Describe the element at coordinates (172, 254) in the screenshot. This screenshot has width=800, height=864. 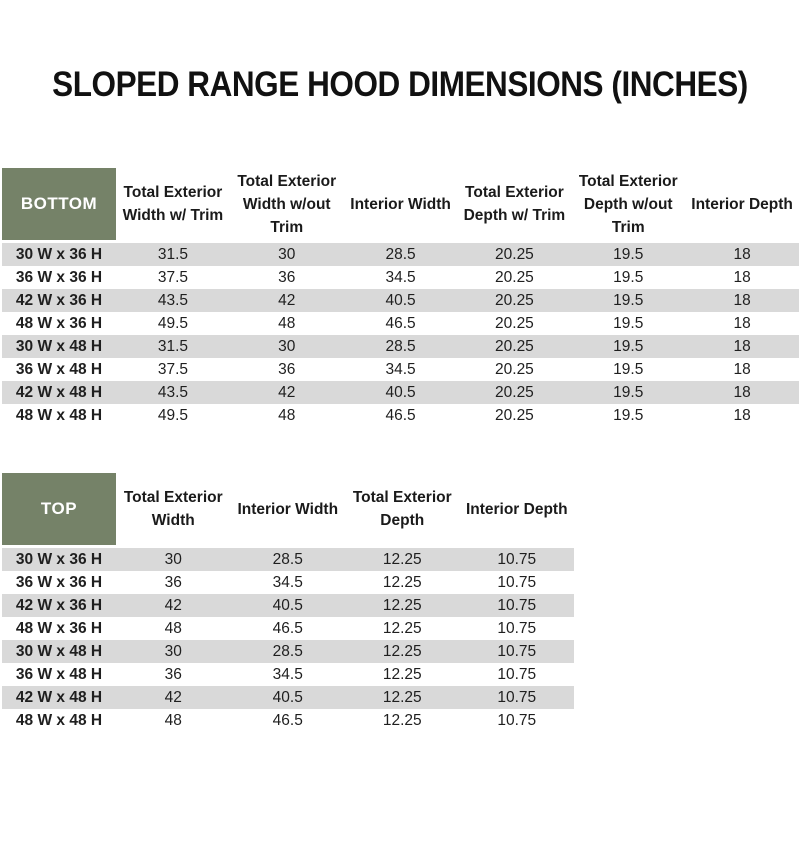
I see `cell-value: 31.5` at that location.